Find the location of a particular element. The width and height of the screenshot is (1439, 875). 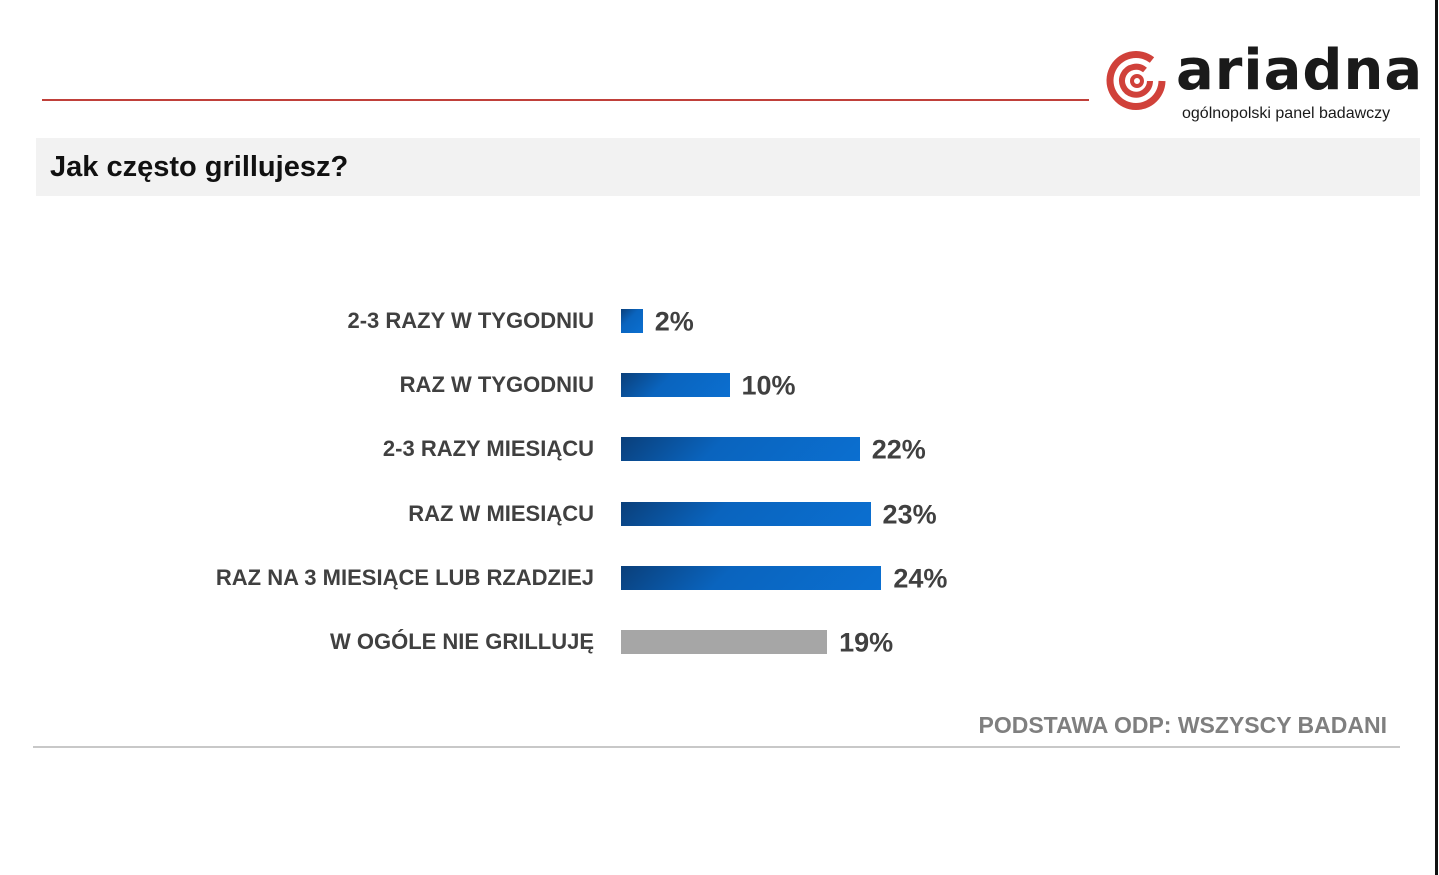

header-divider is located at coordinates (565, 100).